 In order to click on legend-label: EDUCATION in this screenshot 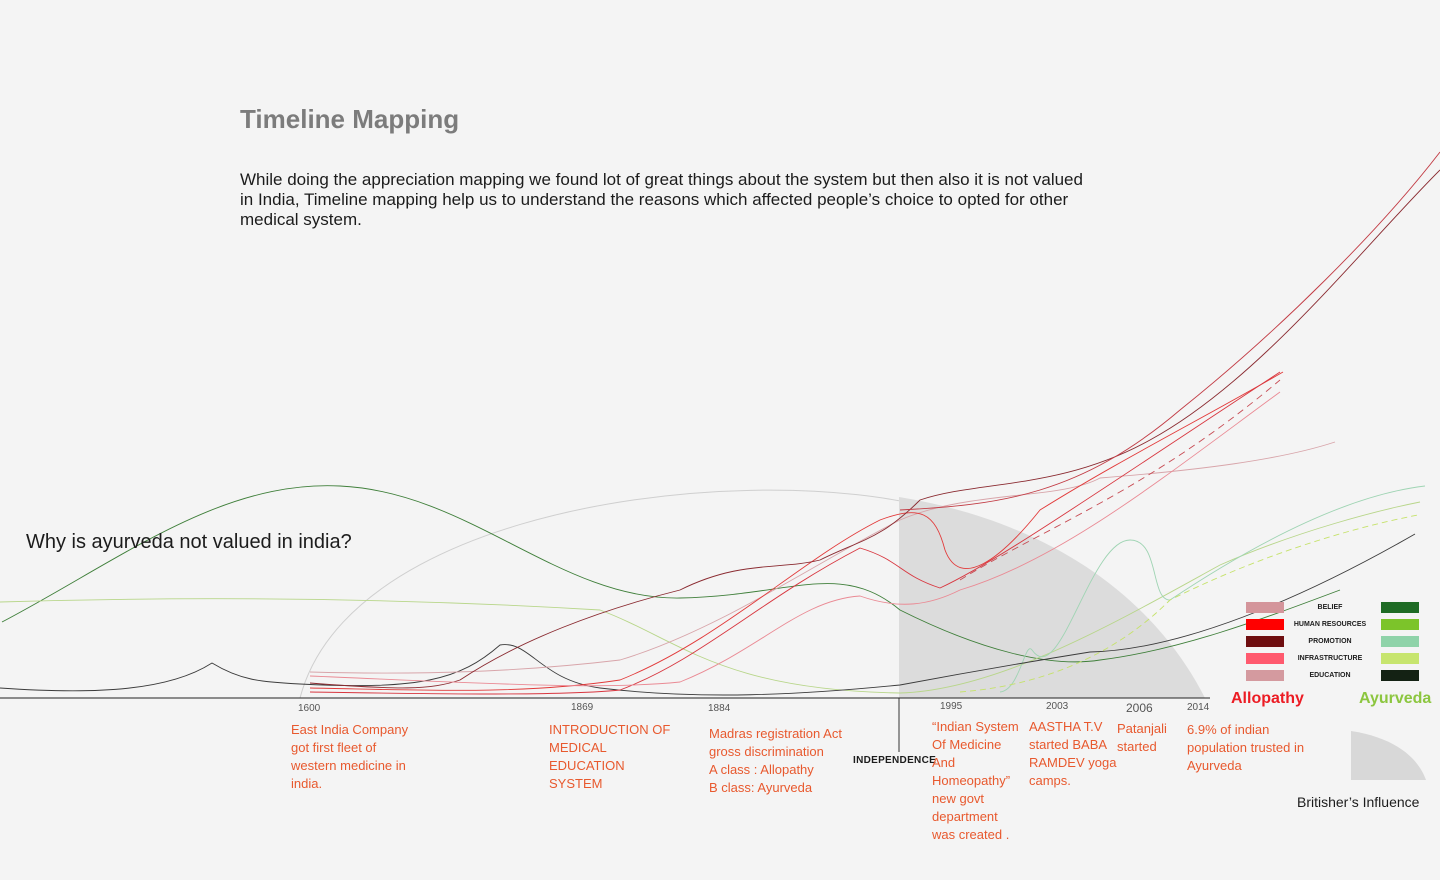, I will do `click(1330, 675)`.